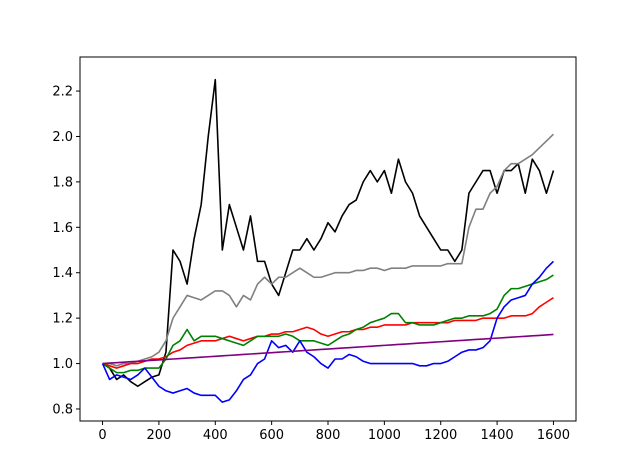 This screenshot has height=473, width=640. What do you see at coordinates (102, 435) in the screenshot?
I see `x-tick-label: 0` at bounding box center [102, 435].